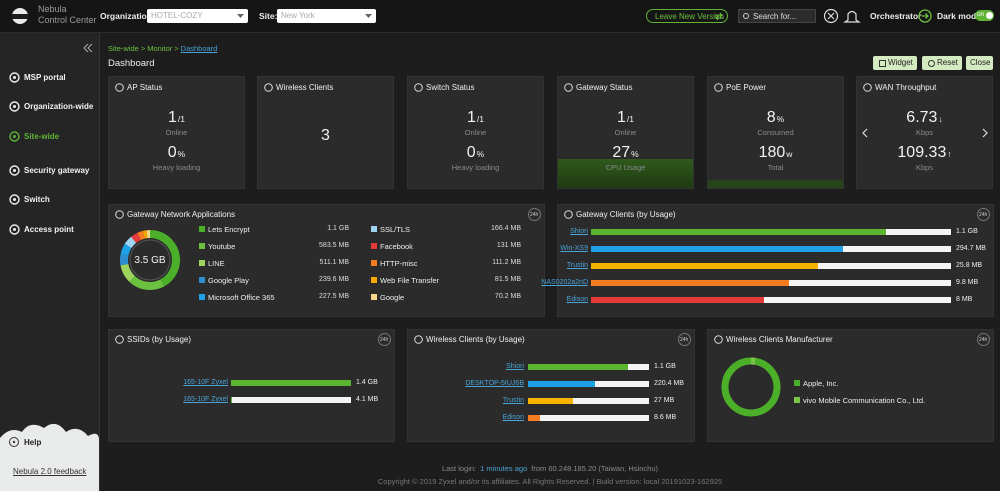 The height and width of the screenshot is (491, 1000). What do you see at coordinates (775, 132) in the screenshot?
I see `status-card: PoE Power 8% Consumed 180w Total` at bounding box center [775, 132].